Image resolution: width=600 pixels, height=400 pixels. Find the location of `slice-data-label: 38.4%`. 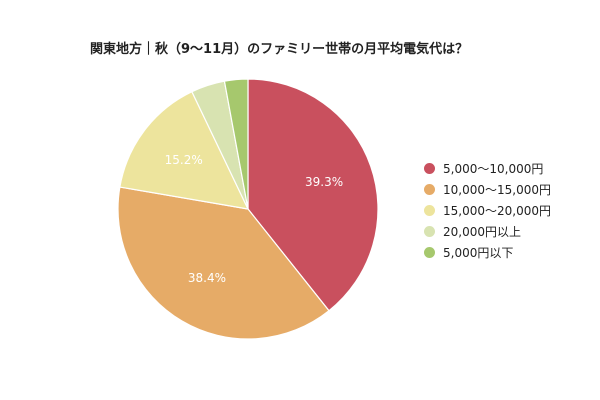

slice-data-label: 38.4% is located at coordinates (207, 278).